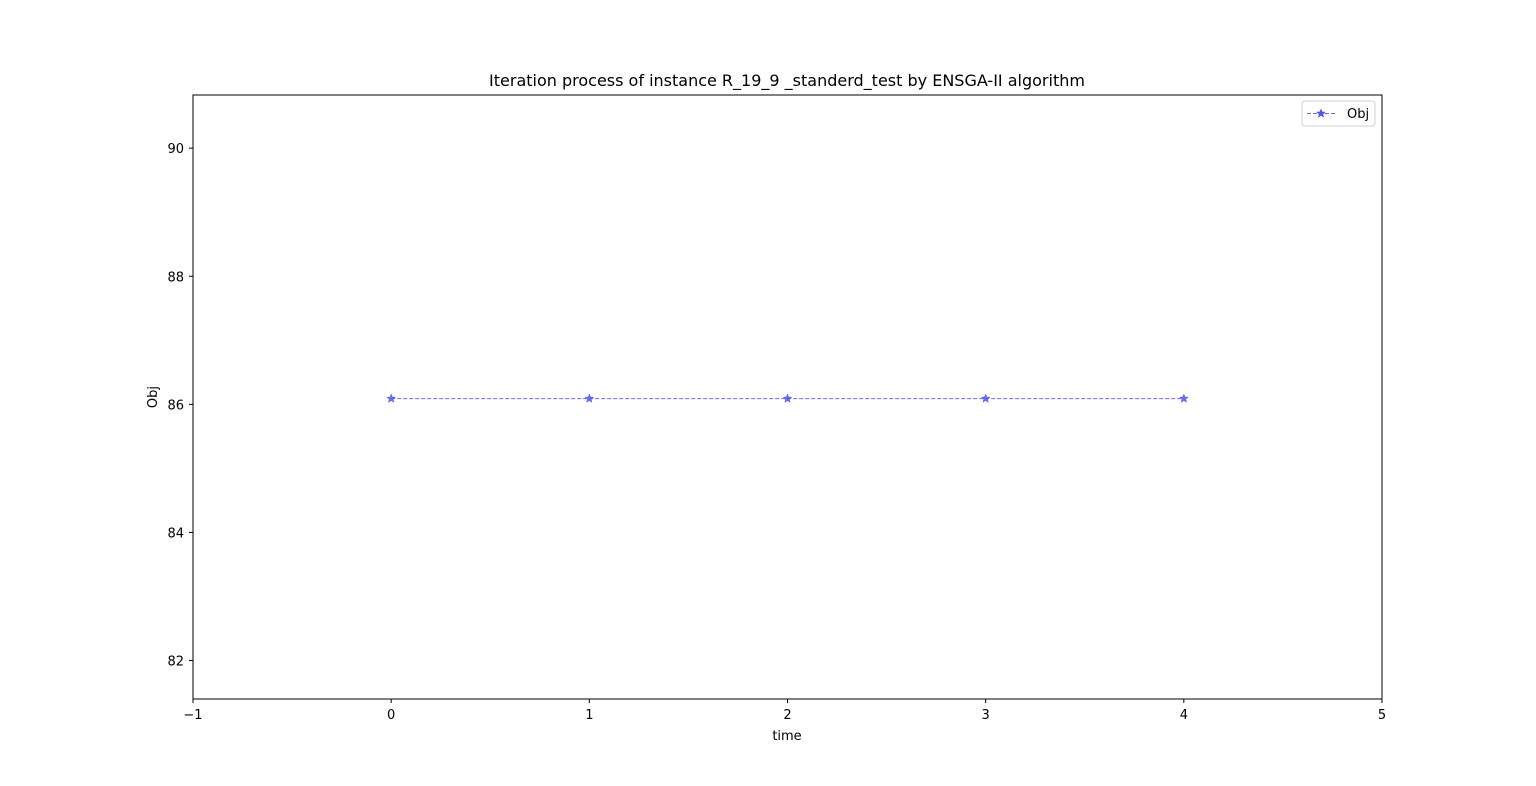 This screenshot has height=786, width=1536. I want to click on x-tick-label: 1, so click(589, 715).